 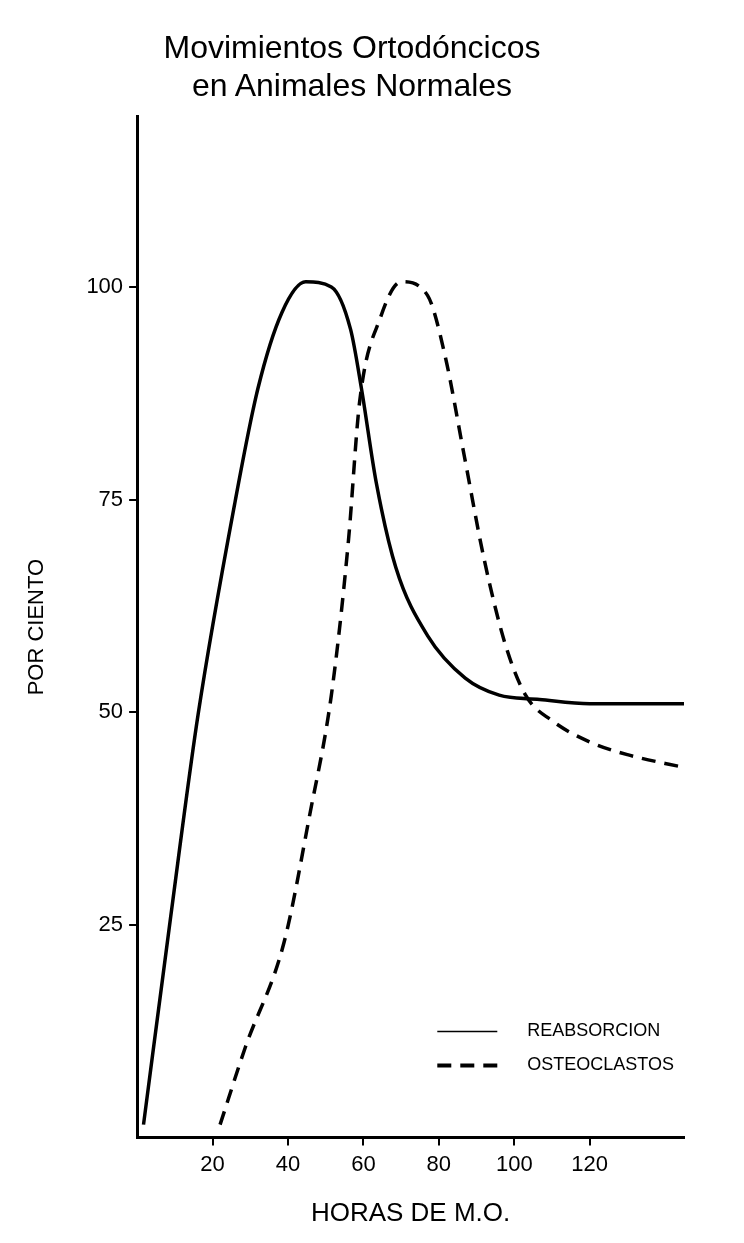 What do you see at coordinates (439, 1163) in the screenshot?
I see `x-tick-label: 80` at bounding box center [439, 1163].